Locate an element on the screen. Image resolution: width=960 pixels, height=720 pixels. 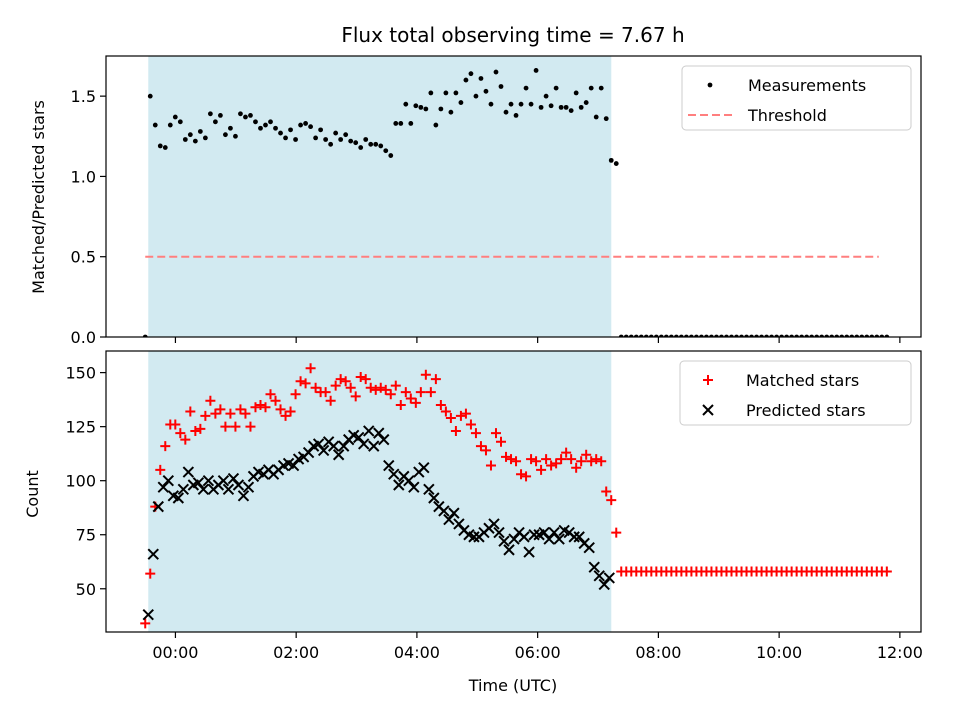
y-tick-label: 125 is located at coordinates (80, 427).